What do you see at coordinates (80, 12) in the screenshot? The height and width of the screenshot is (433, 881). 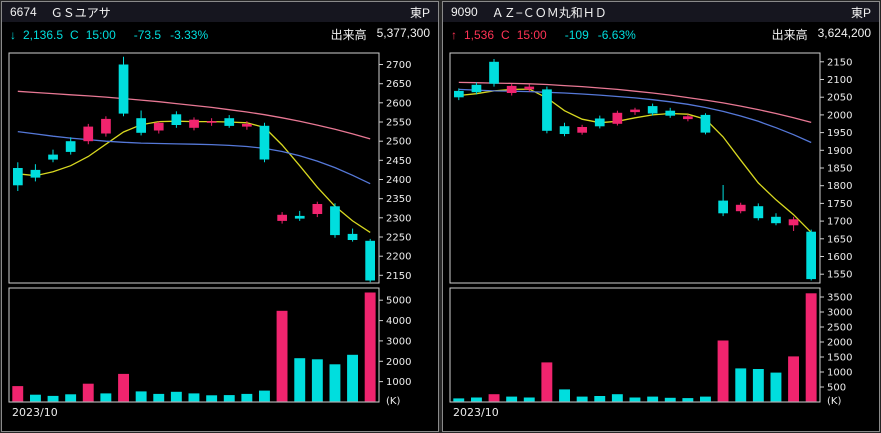 I see `stock-name: ＧＳユアサ` at bounding box center [80, 12].